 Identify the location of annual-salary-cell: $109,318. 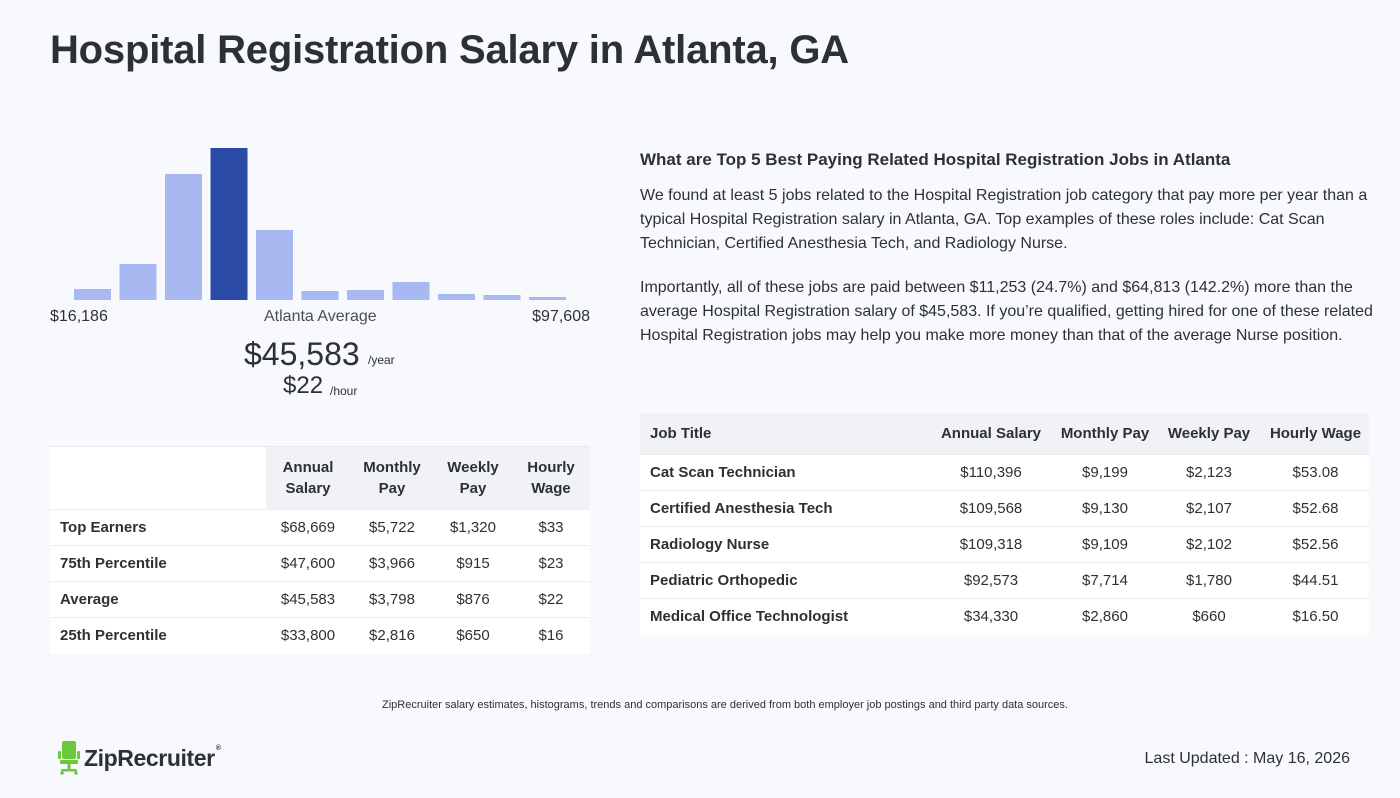
(991, 544).